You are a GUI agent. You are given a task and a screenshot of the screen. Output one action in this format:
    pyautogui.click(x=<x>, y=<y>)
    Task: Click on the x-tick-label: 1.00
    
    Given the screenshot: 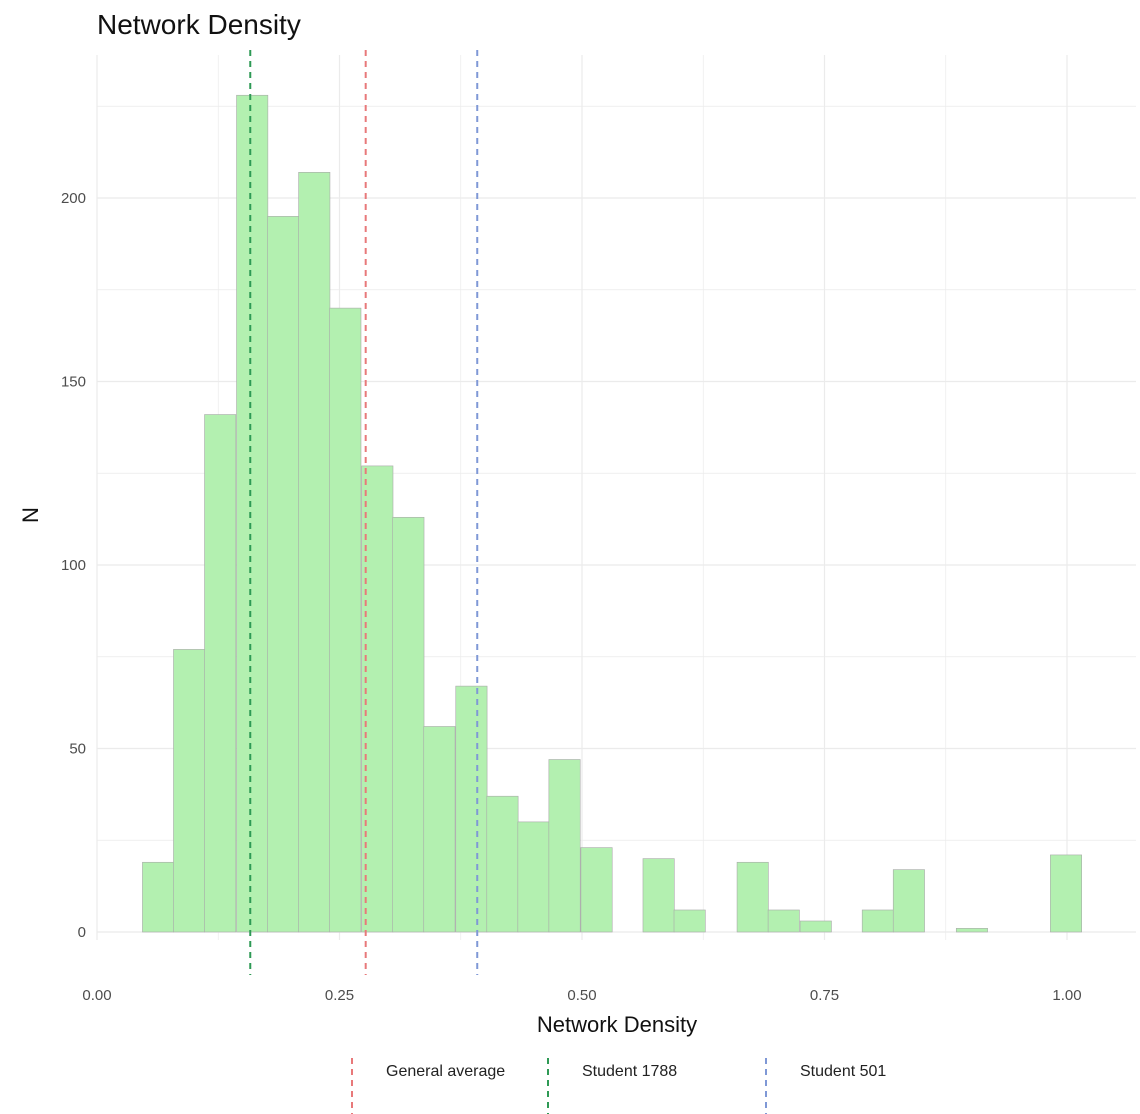 What is the action you would take?
    pyautogui.click(x=1066, y=995)
    